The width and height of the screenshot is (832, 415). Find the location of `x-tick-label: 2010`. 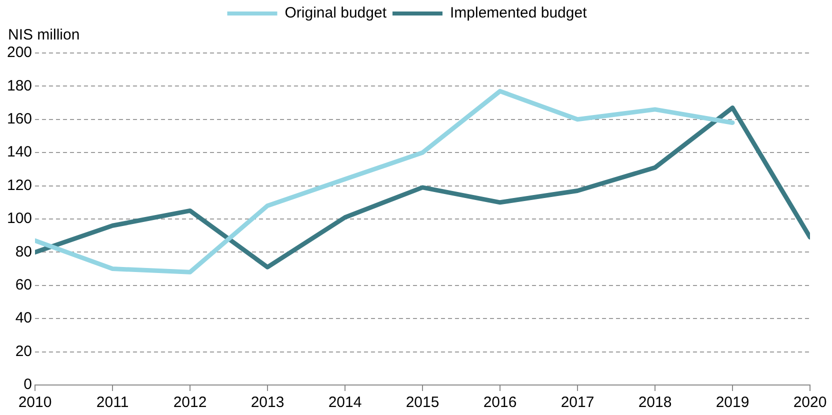

x-tick-label: 2010 is located at coordinates (35, 403).